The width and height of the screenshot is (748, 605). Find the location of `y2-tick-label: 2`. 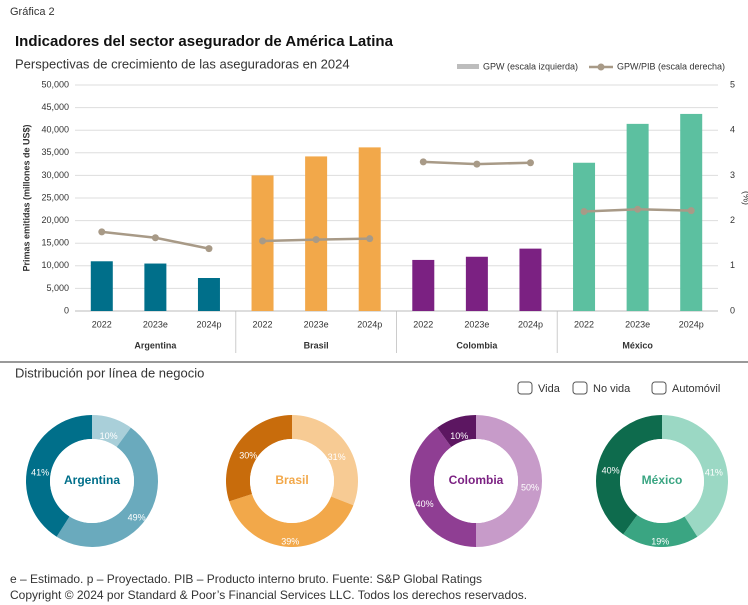

y2-tick-label: 2 is located at coordinates (732, 220).